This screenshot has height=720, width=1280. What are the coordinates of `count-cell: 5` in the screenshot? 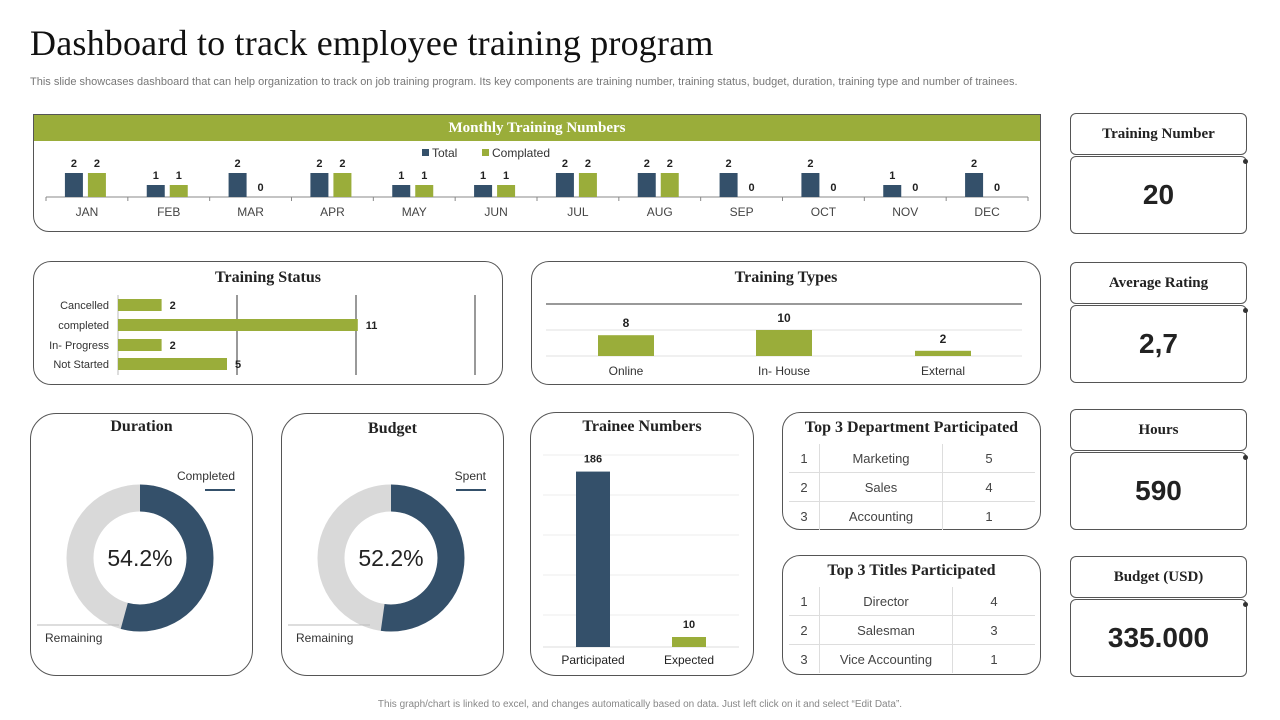 It's located at (988, 458).